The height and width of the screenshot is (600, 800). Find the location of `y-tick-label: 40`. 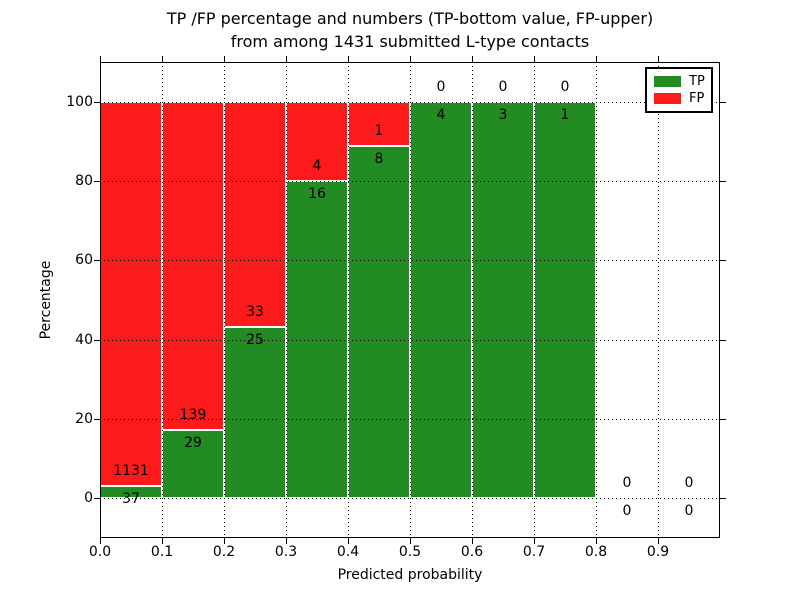

y-tick-label: 40 is located at coordinates (84, 339).